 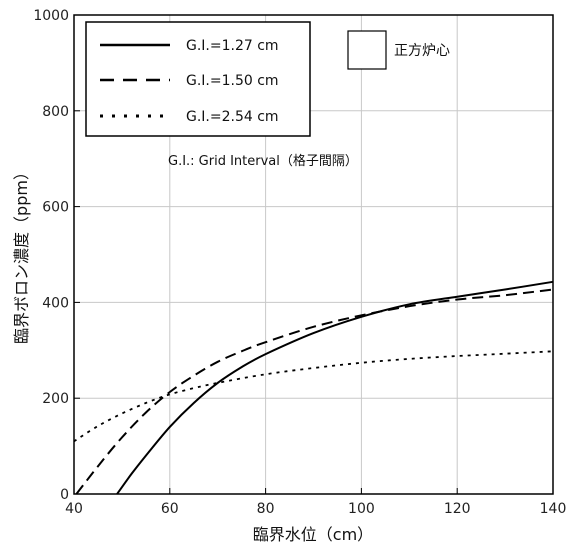 What do you see at coordinates (553, 509) in the screenshot?
I see `x-tick-label: 140` at bounding box center [553, 509].